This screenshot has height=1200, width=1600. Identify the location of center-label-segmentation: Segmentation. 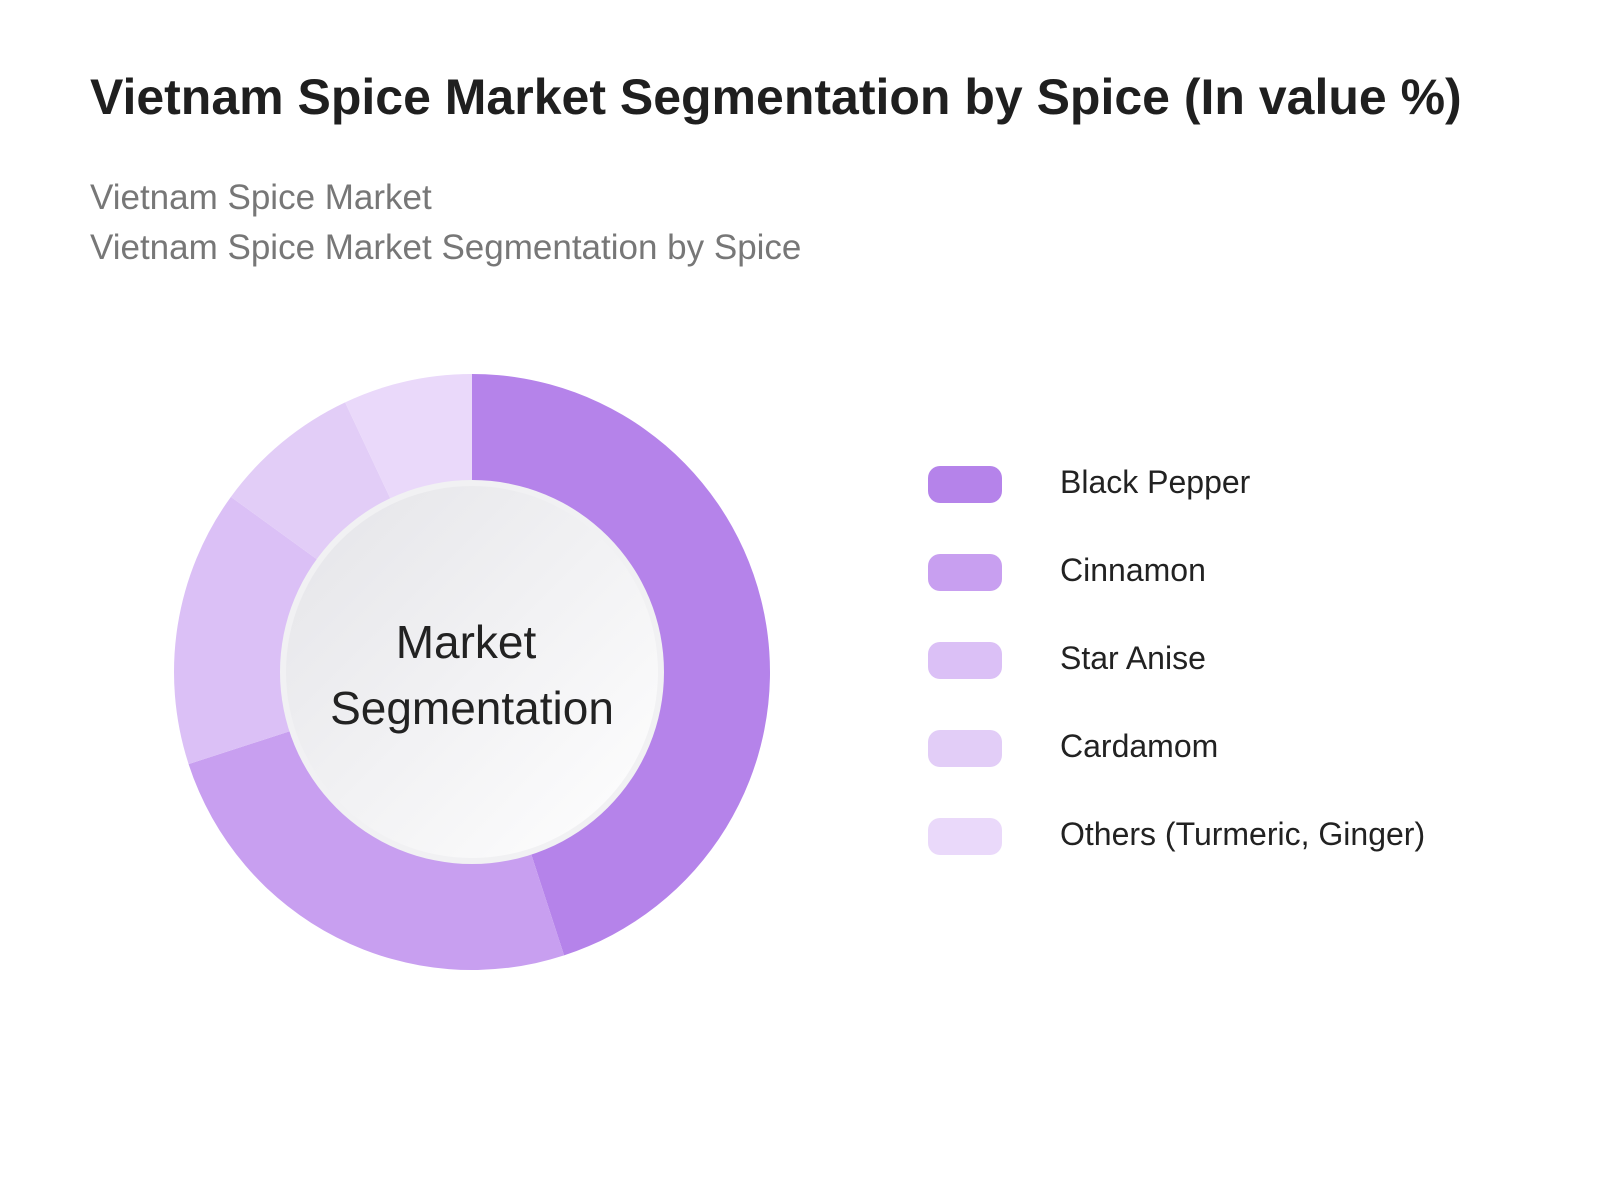
(472, 708).